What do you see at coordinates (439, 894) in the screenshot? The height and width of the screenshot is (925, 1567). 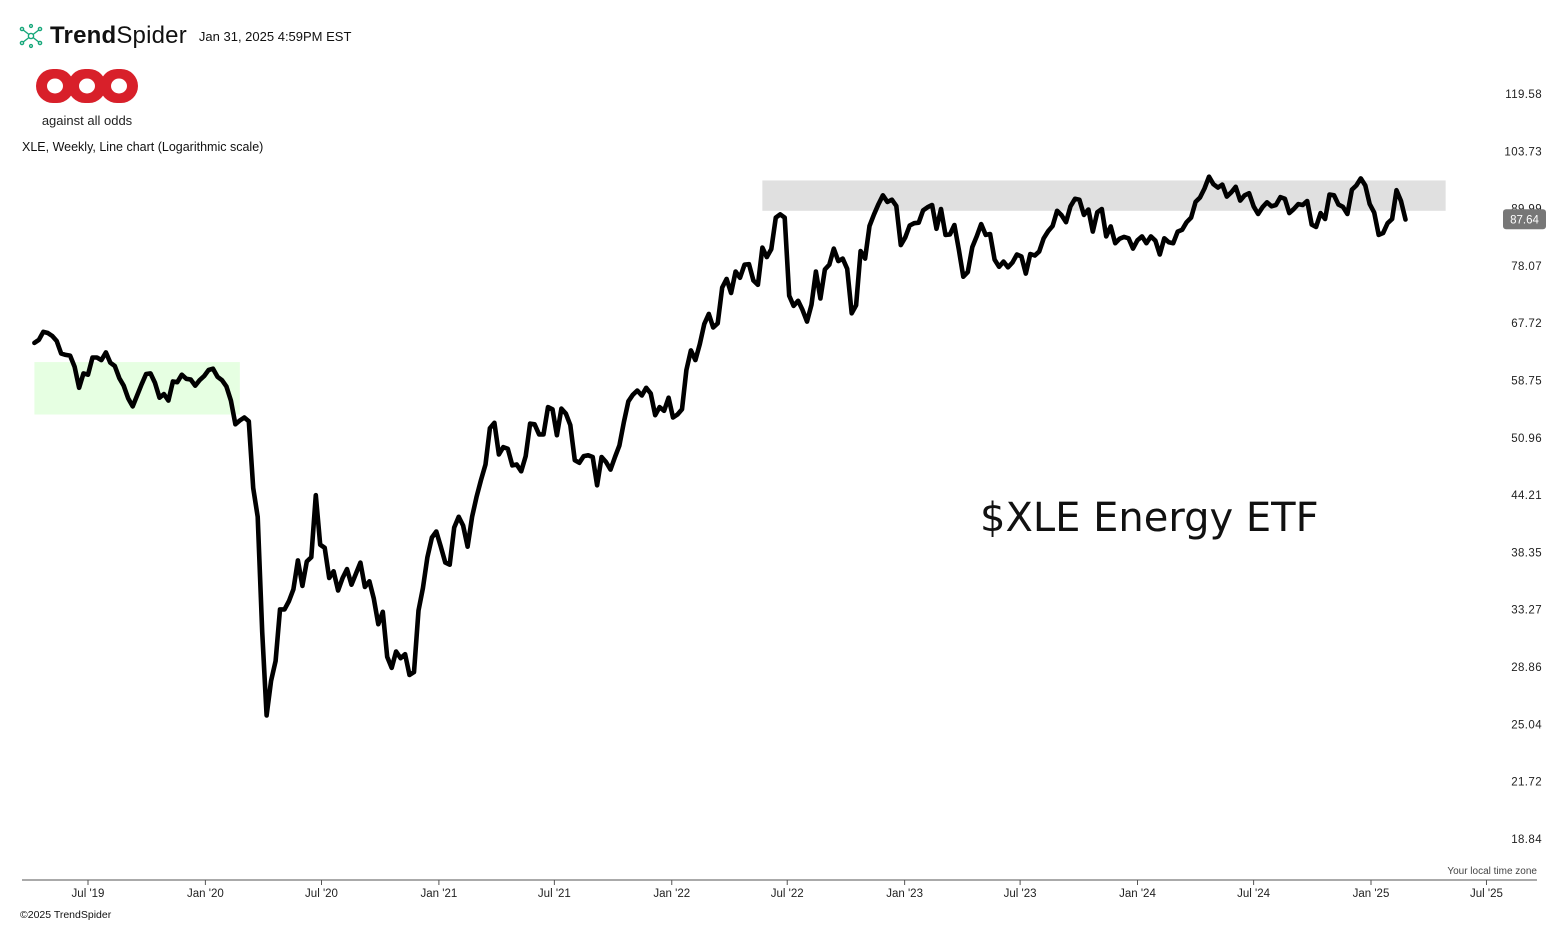 I see `x-tick-label: Jan '21` at bounding box center [439, 894].